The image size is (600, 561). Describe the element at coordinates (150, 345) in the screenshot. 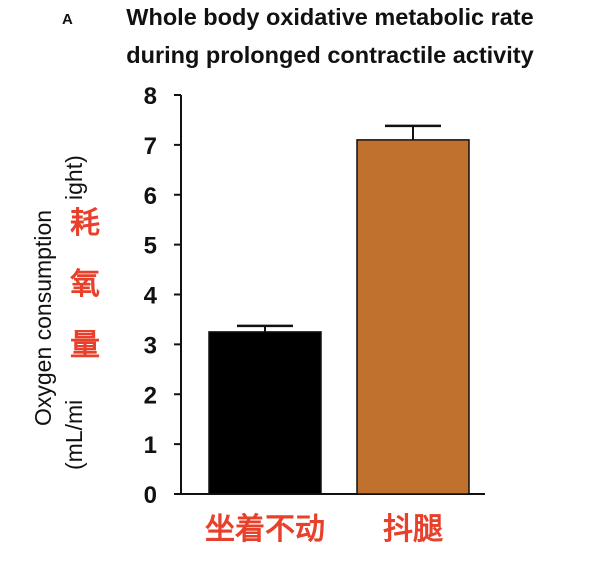

I see `y-tick-label-3: 3` at that location.